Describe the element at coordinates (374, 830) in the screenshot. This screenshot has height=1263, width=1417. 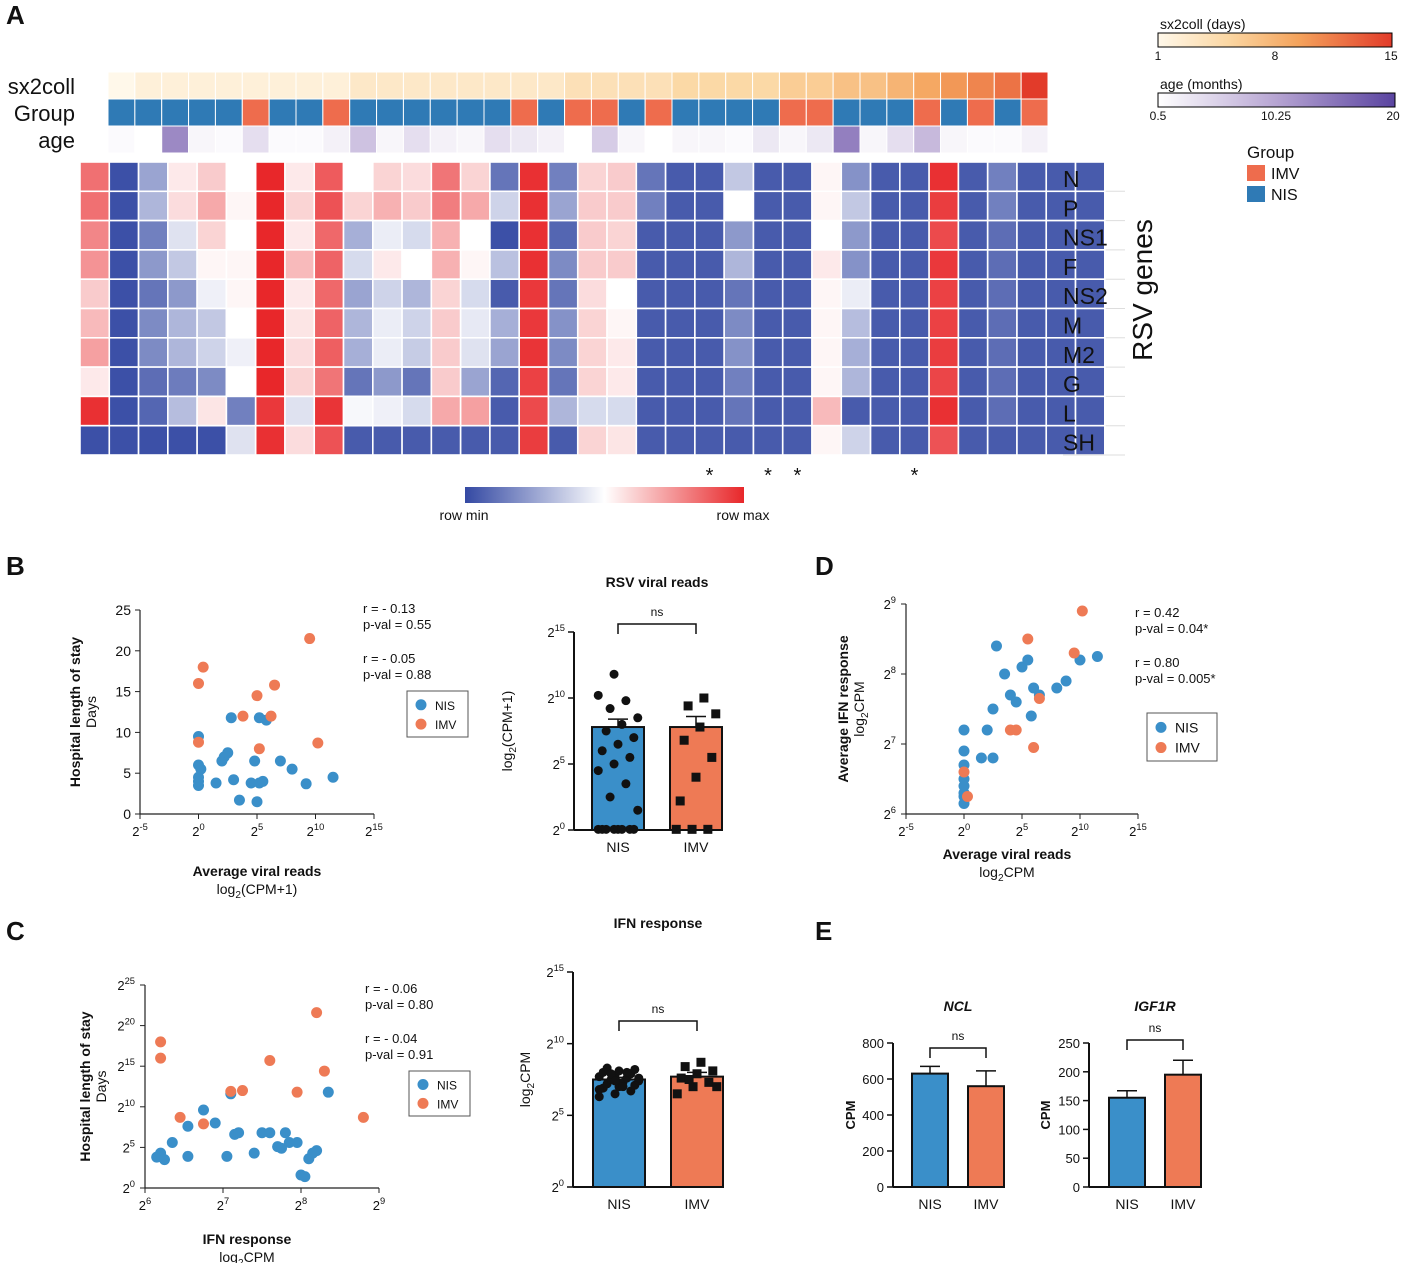
I see `x-tick-label: 215` at that location.